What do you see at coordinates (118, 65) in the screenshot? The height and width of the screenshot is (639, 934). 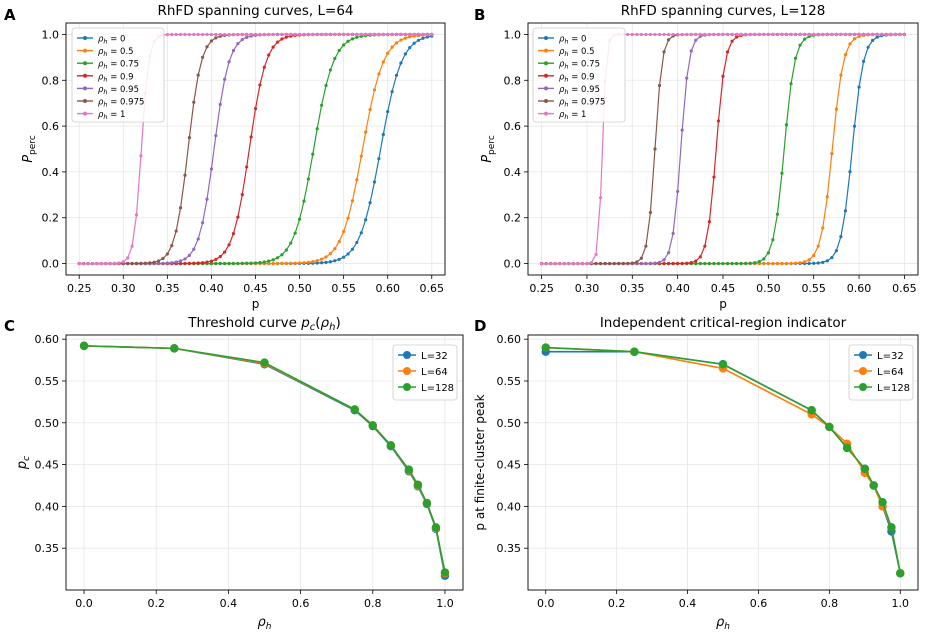 I see `legend-label: ρh = 0.75` at bounding box center [118, 65].